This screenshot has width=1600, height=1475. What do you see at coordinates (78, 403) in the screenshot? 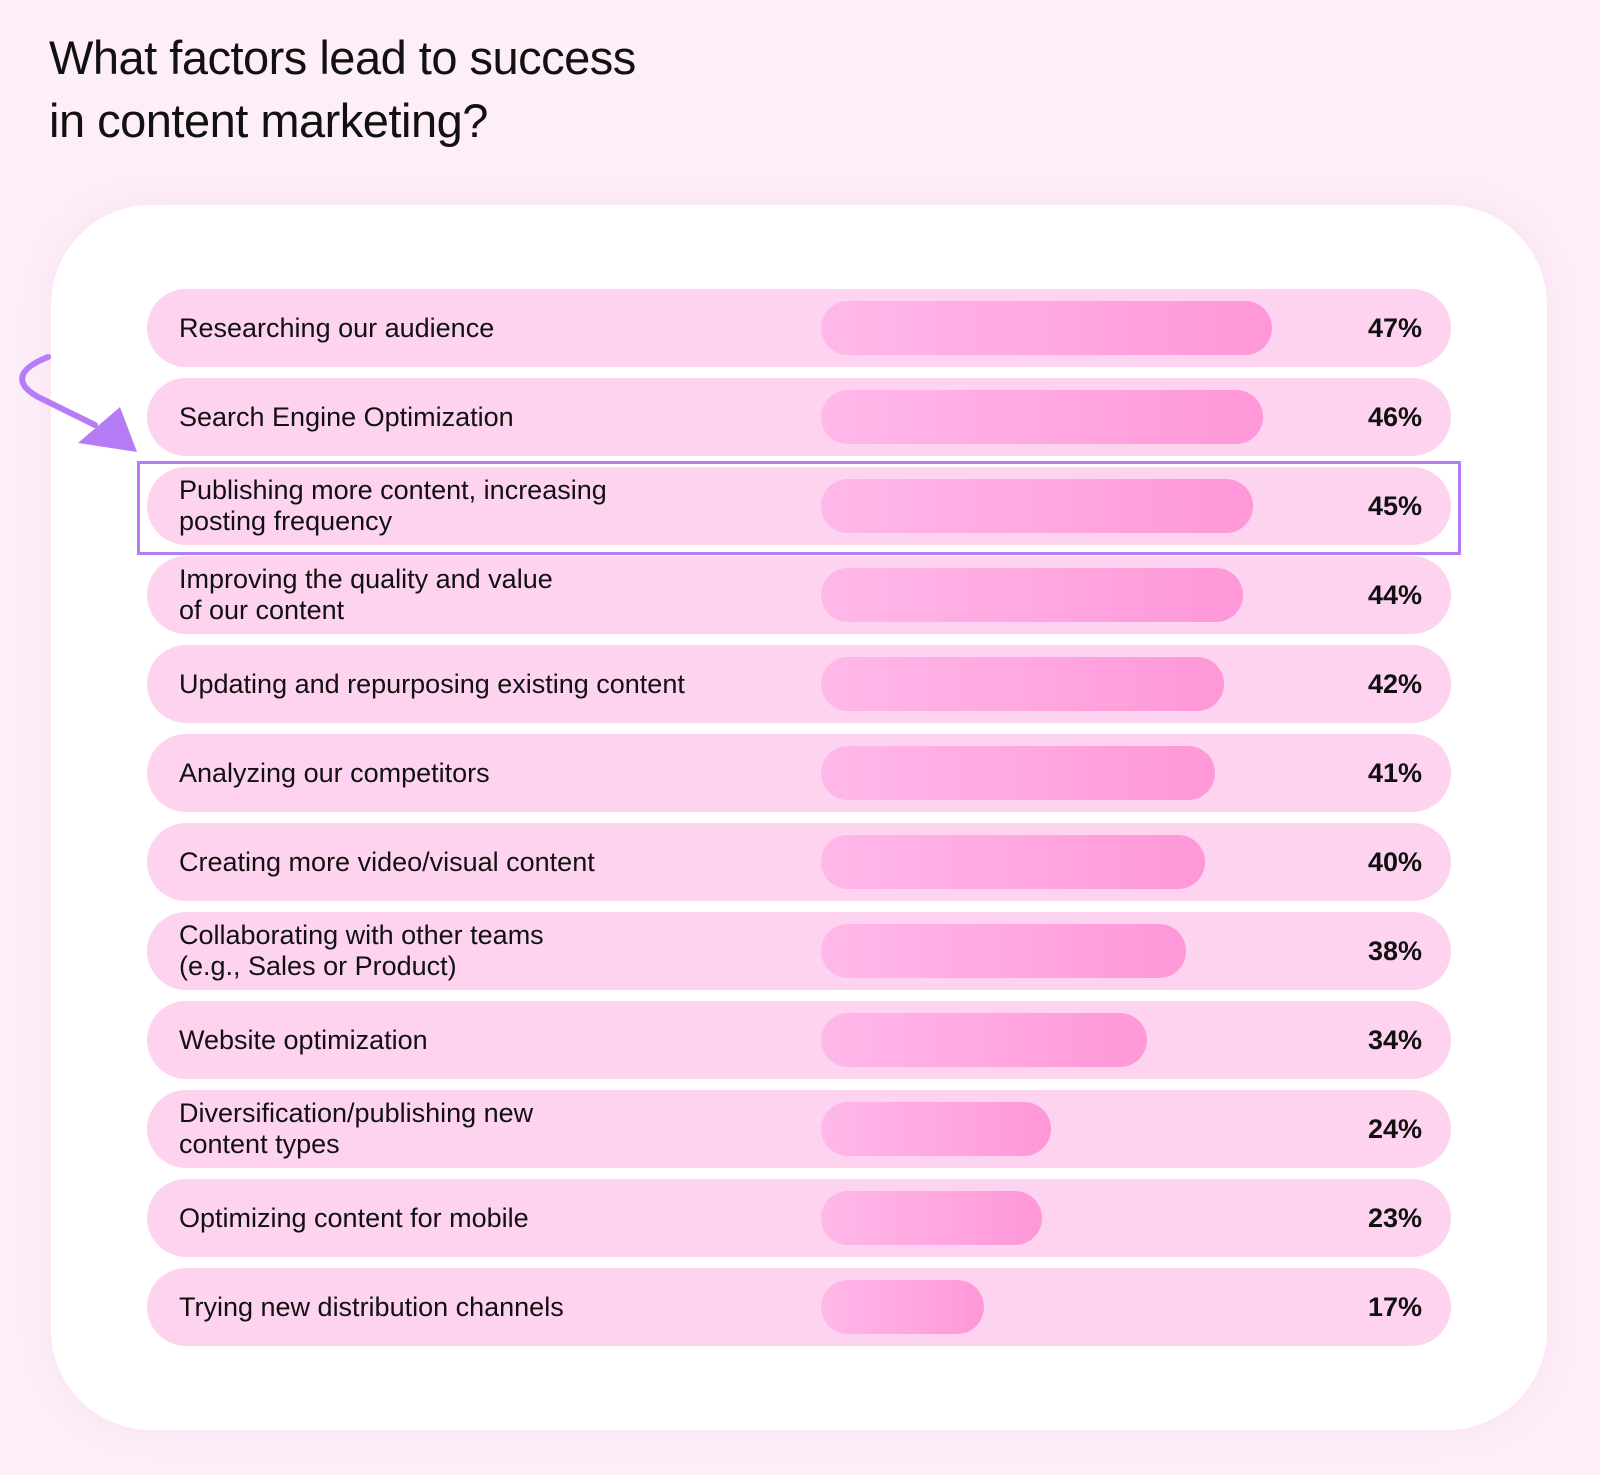
I see `curved-arrow-icon` at bounding box center [78, 403].